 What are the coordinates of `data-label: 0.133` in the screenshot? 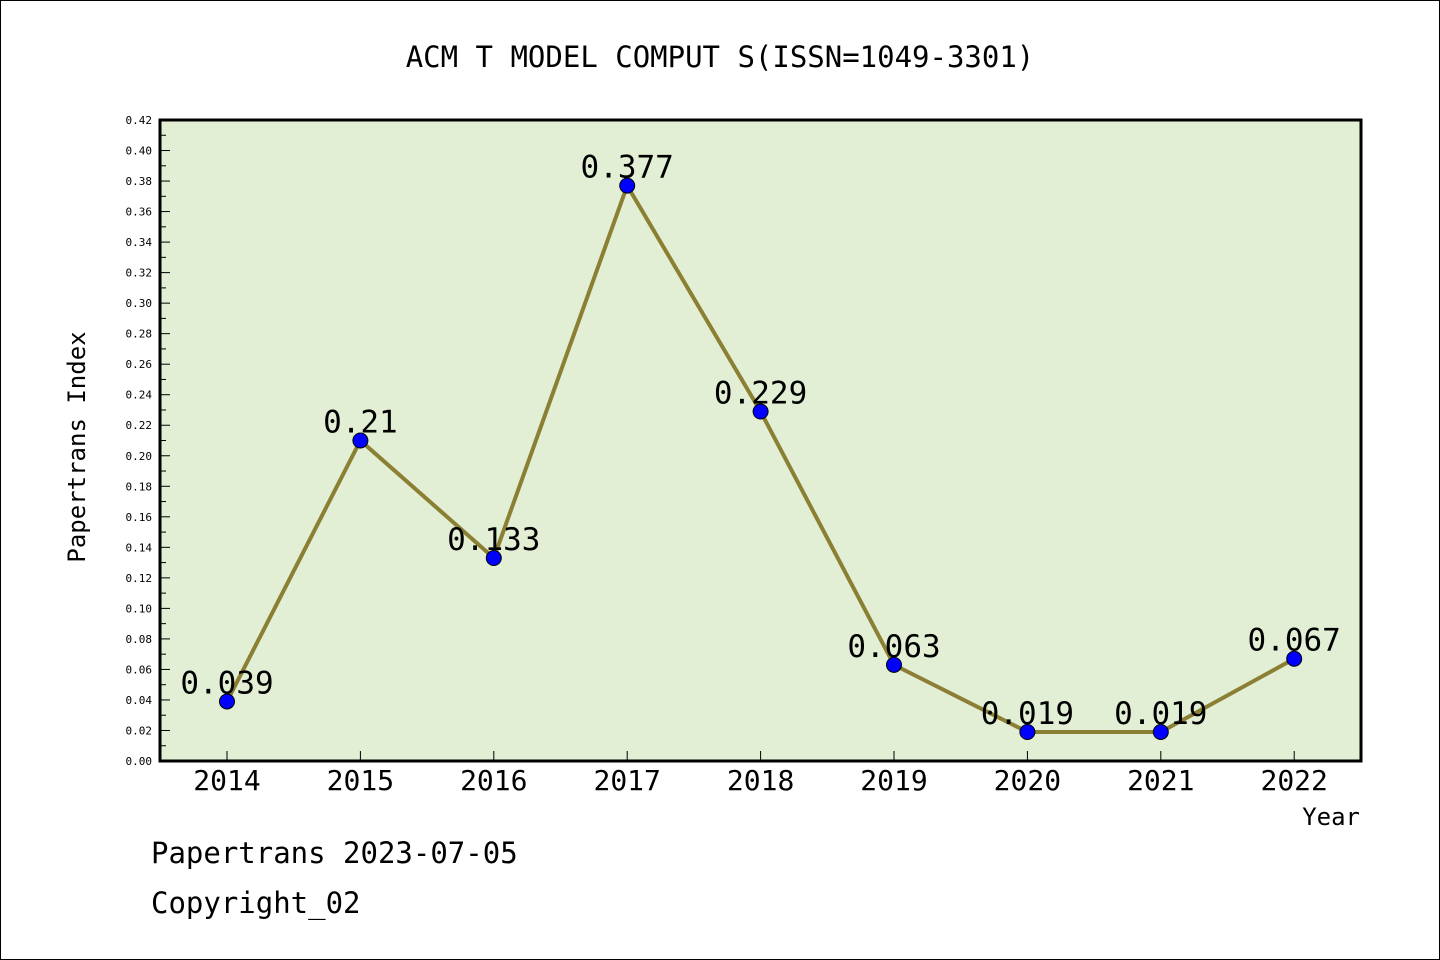 It's located at (493, 540).